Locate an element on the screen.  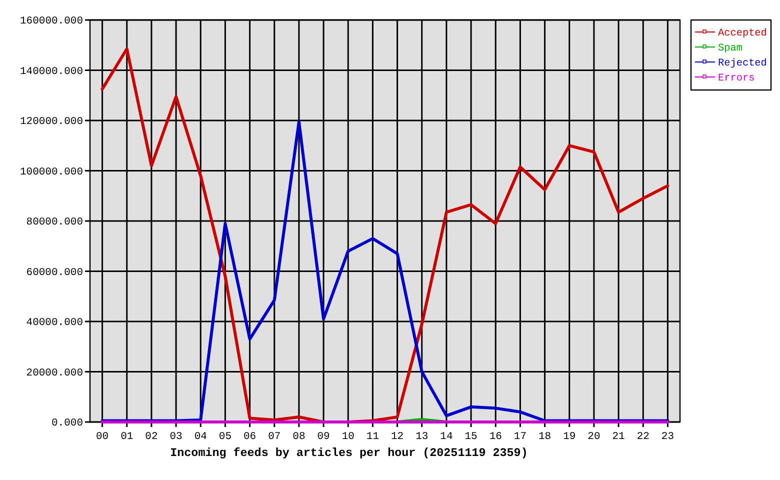
x-tick-label: 20 is located at coordinates (594, 437).